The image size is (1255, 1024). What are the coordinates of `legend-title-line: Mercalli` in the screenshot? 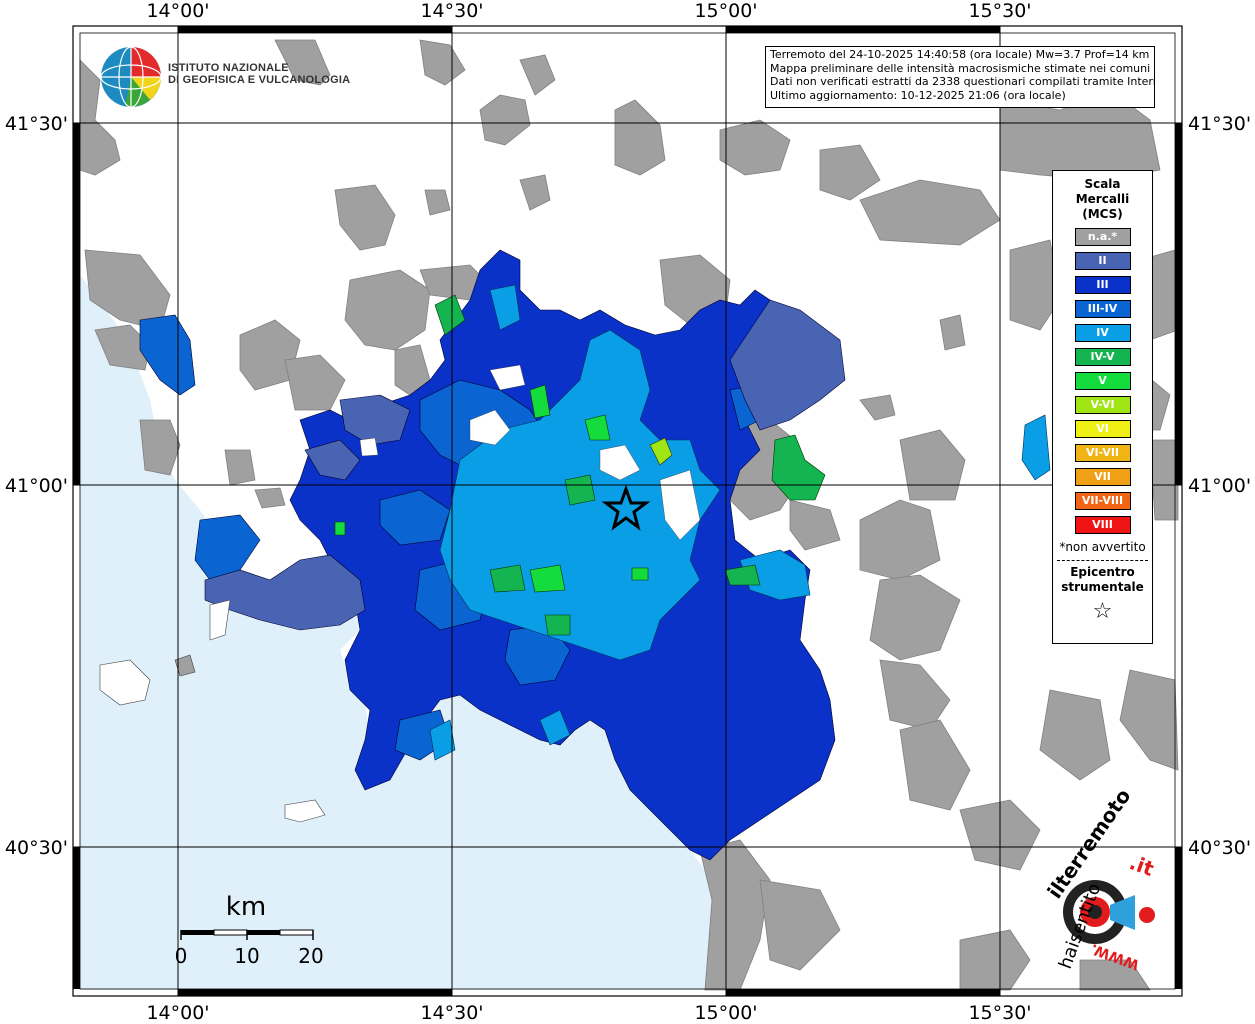 It's located at (1102, 199).